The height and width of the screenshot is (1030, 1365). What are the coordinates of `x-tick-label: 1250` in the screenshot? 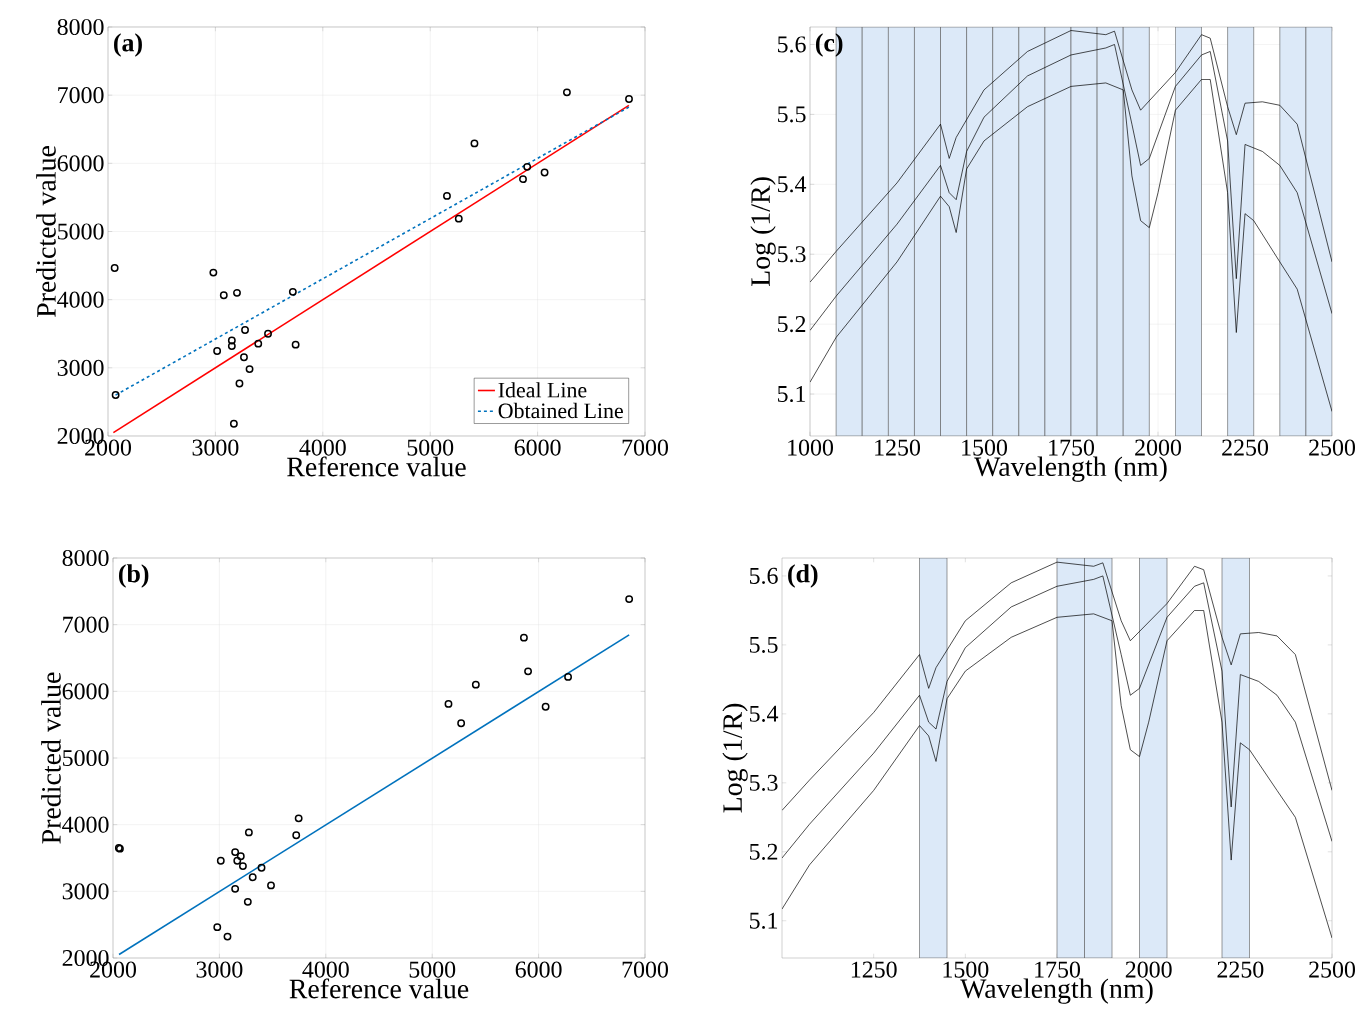 It's located at (874, 969).